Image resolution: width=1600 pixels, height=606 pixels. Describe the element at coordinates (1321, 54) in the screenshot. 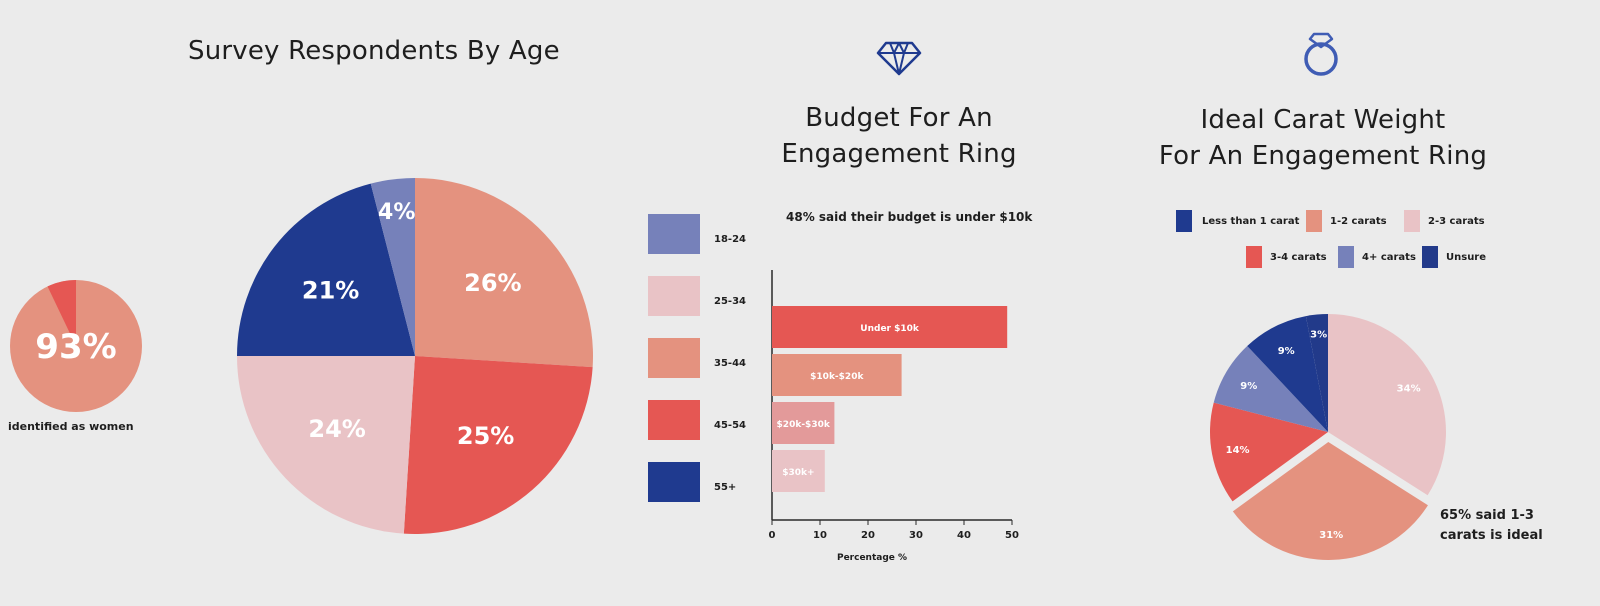

I see `ring-icon` at that location.